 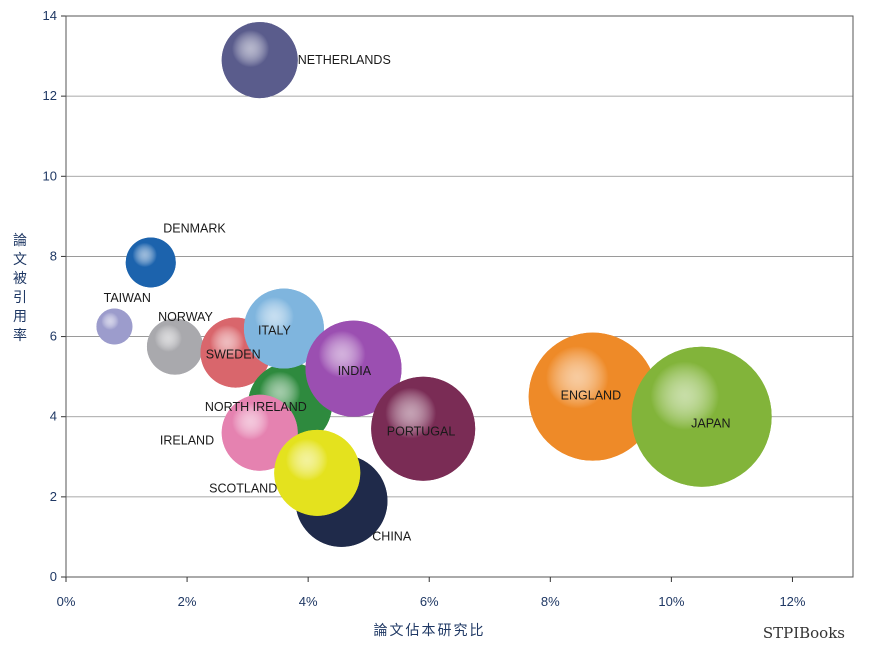 What do you see at coordinates (187, 601) in the screenshot?
I see `x-tick-label: 2%` at bounding box center [187, 601].